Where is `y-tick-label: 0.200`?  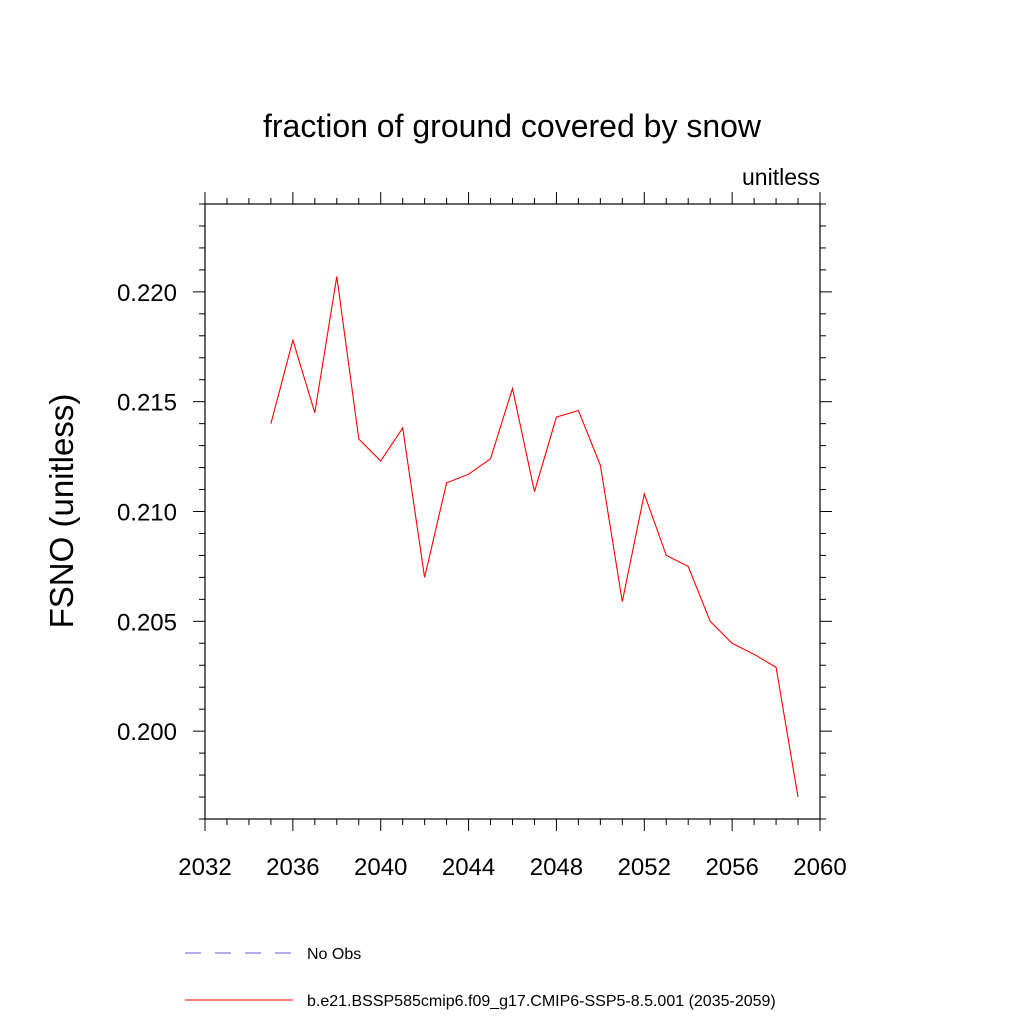 y-tick-label: 0.200 is located at coordinates (147, 732).